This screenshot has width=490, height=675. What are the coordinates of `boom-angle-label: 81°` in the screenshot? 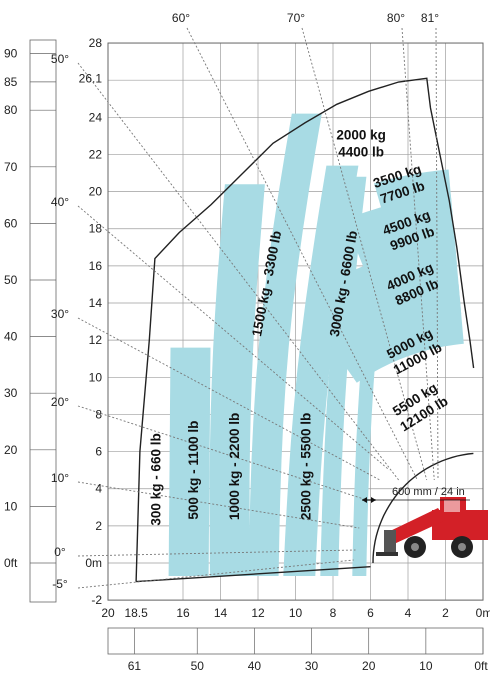 It's located at (430, 18).